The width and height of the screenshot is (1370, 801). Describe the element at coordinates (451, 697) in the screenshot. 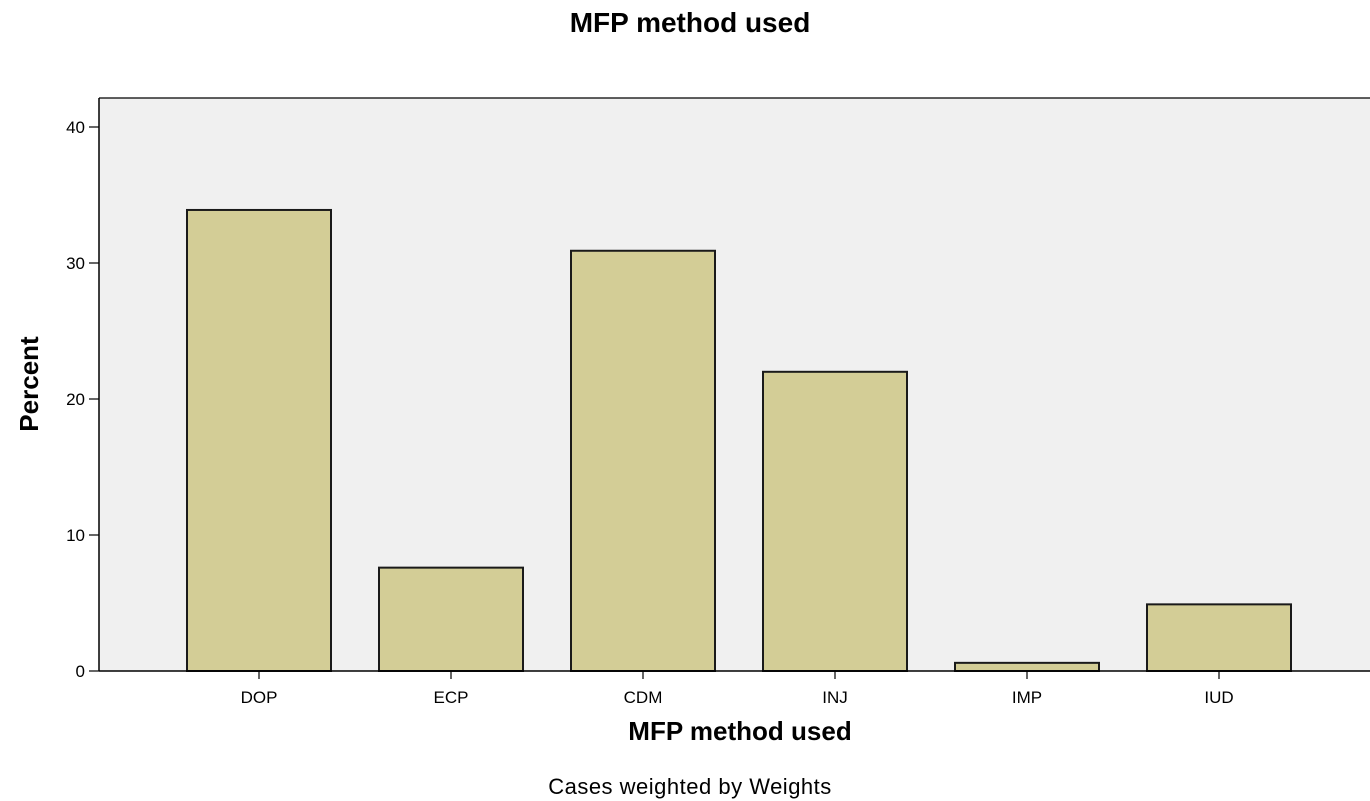

I see `x-tick-label: ECP` at that location.